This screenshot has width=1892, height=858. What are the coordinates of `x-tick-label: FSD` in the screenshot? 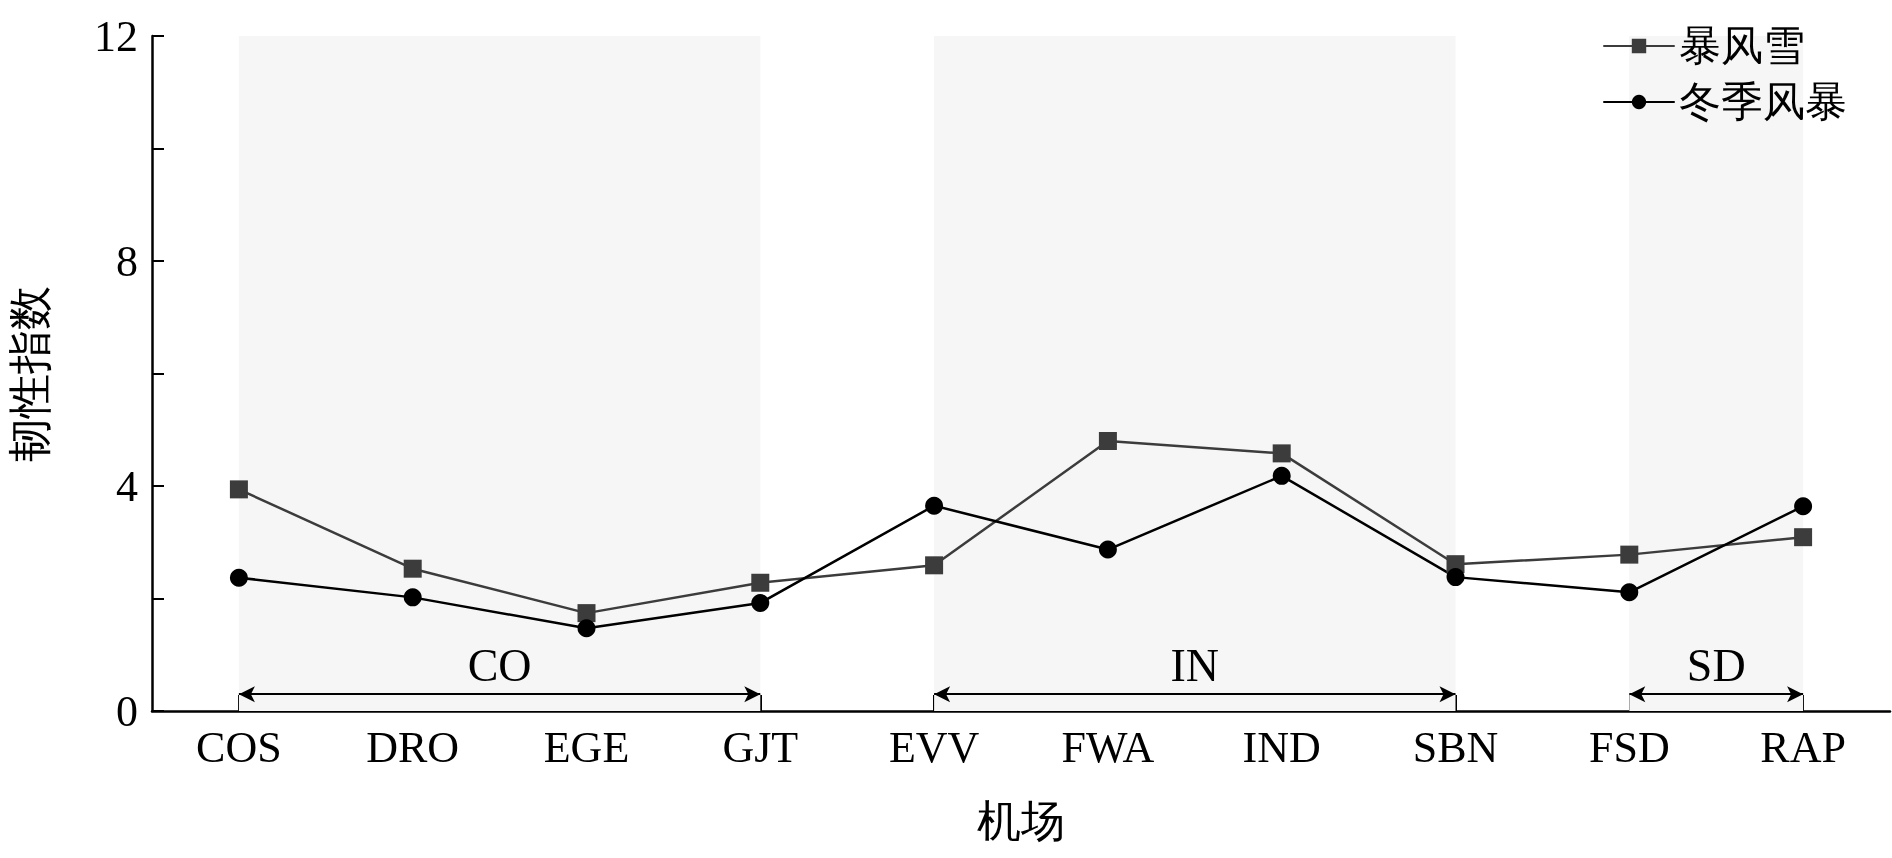 It's located at (1629, 747).